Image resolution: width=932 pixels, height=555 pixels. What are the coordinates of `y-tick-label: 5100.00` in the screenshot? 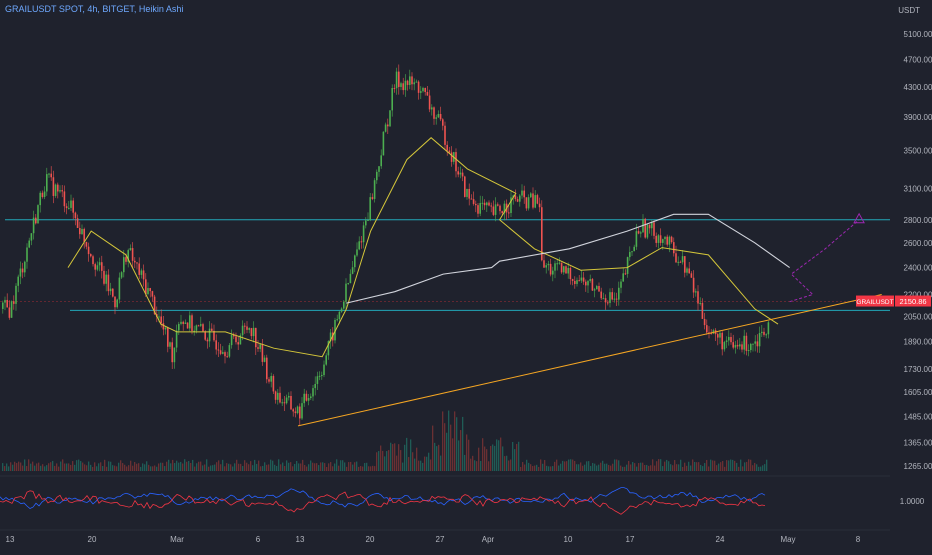 It's located at (918, 34).